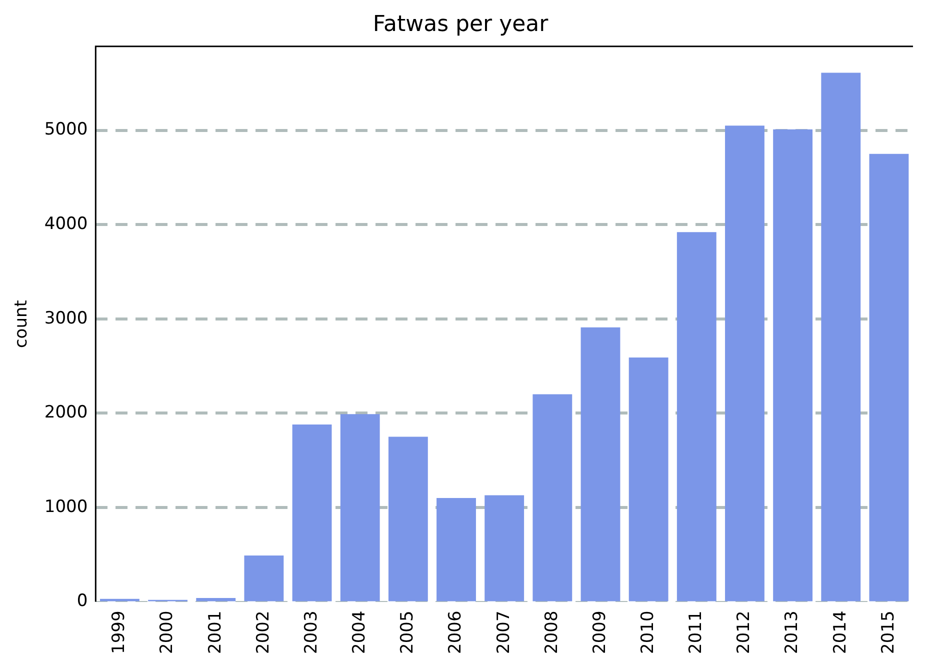  What do you see at coordinates (792, 632) in the screenshot?
I see `x-tick-label: 2013` at bounding box center [792, 632].